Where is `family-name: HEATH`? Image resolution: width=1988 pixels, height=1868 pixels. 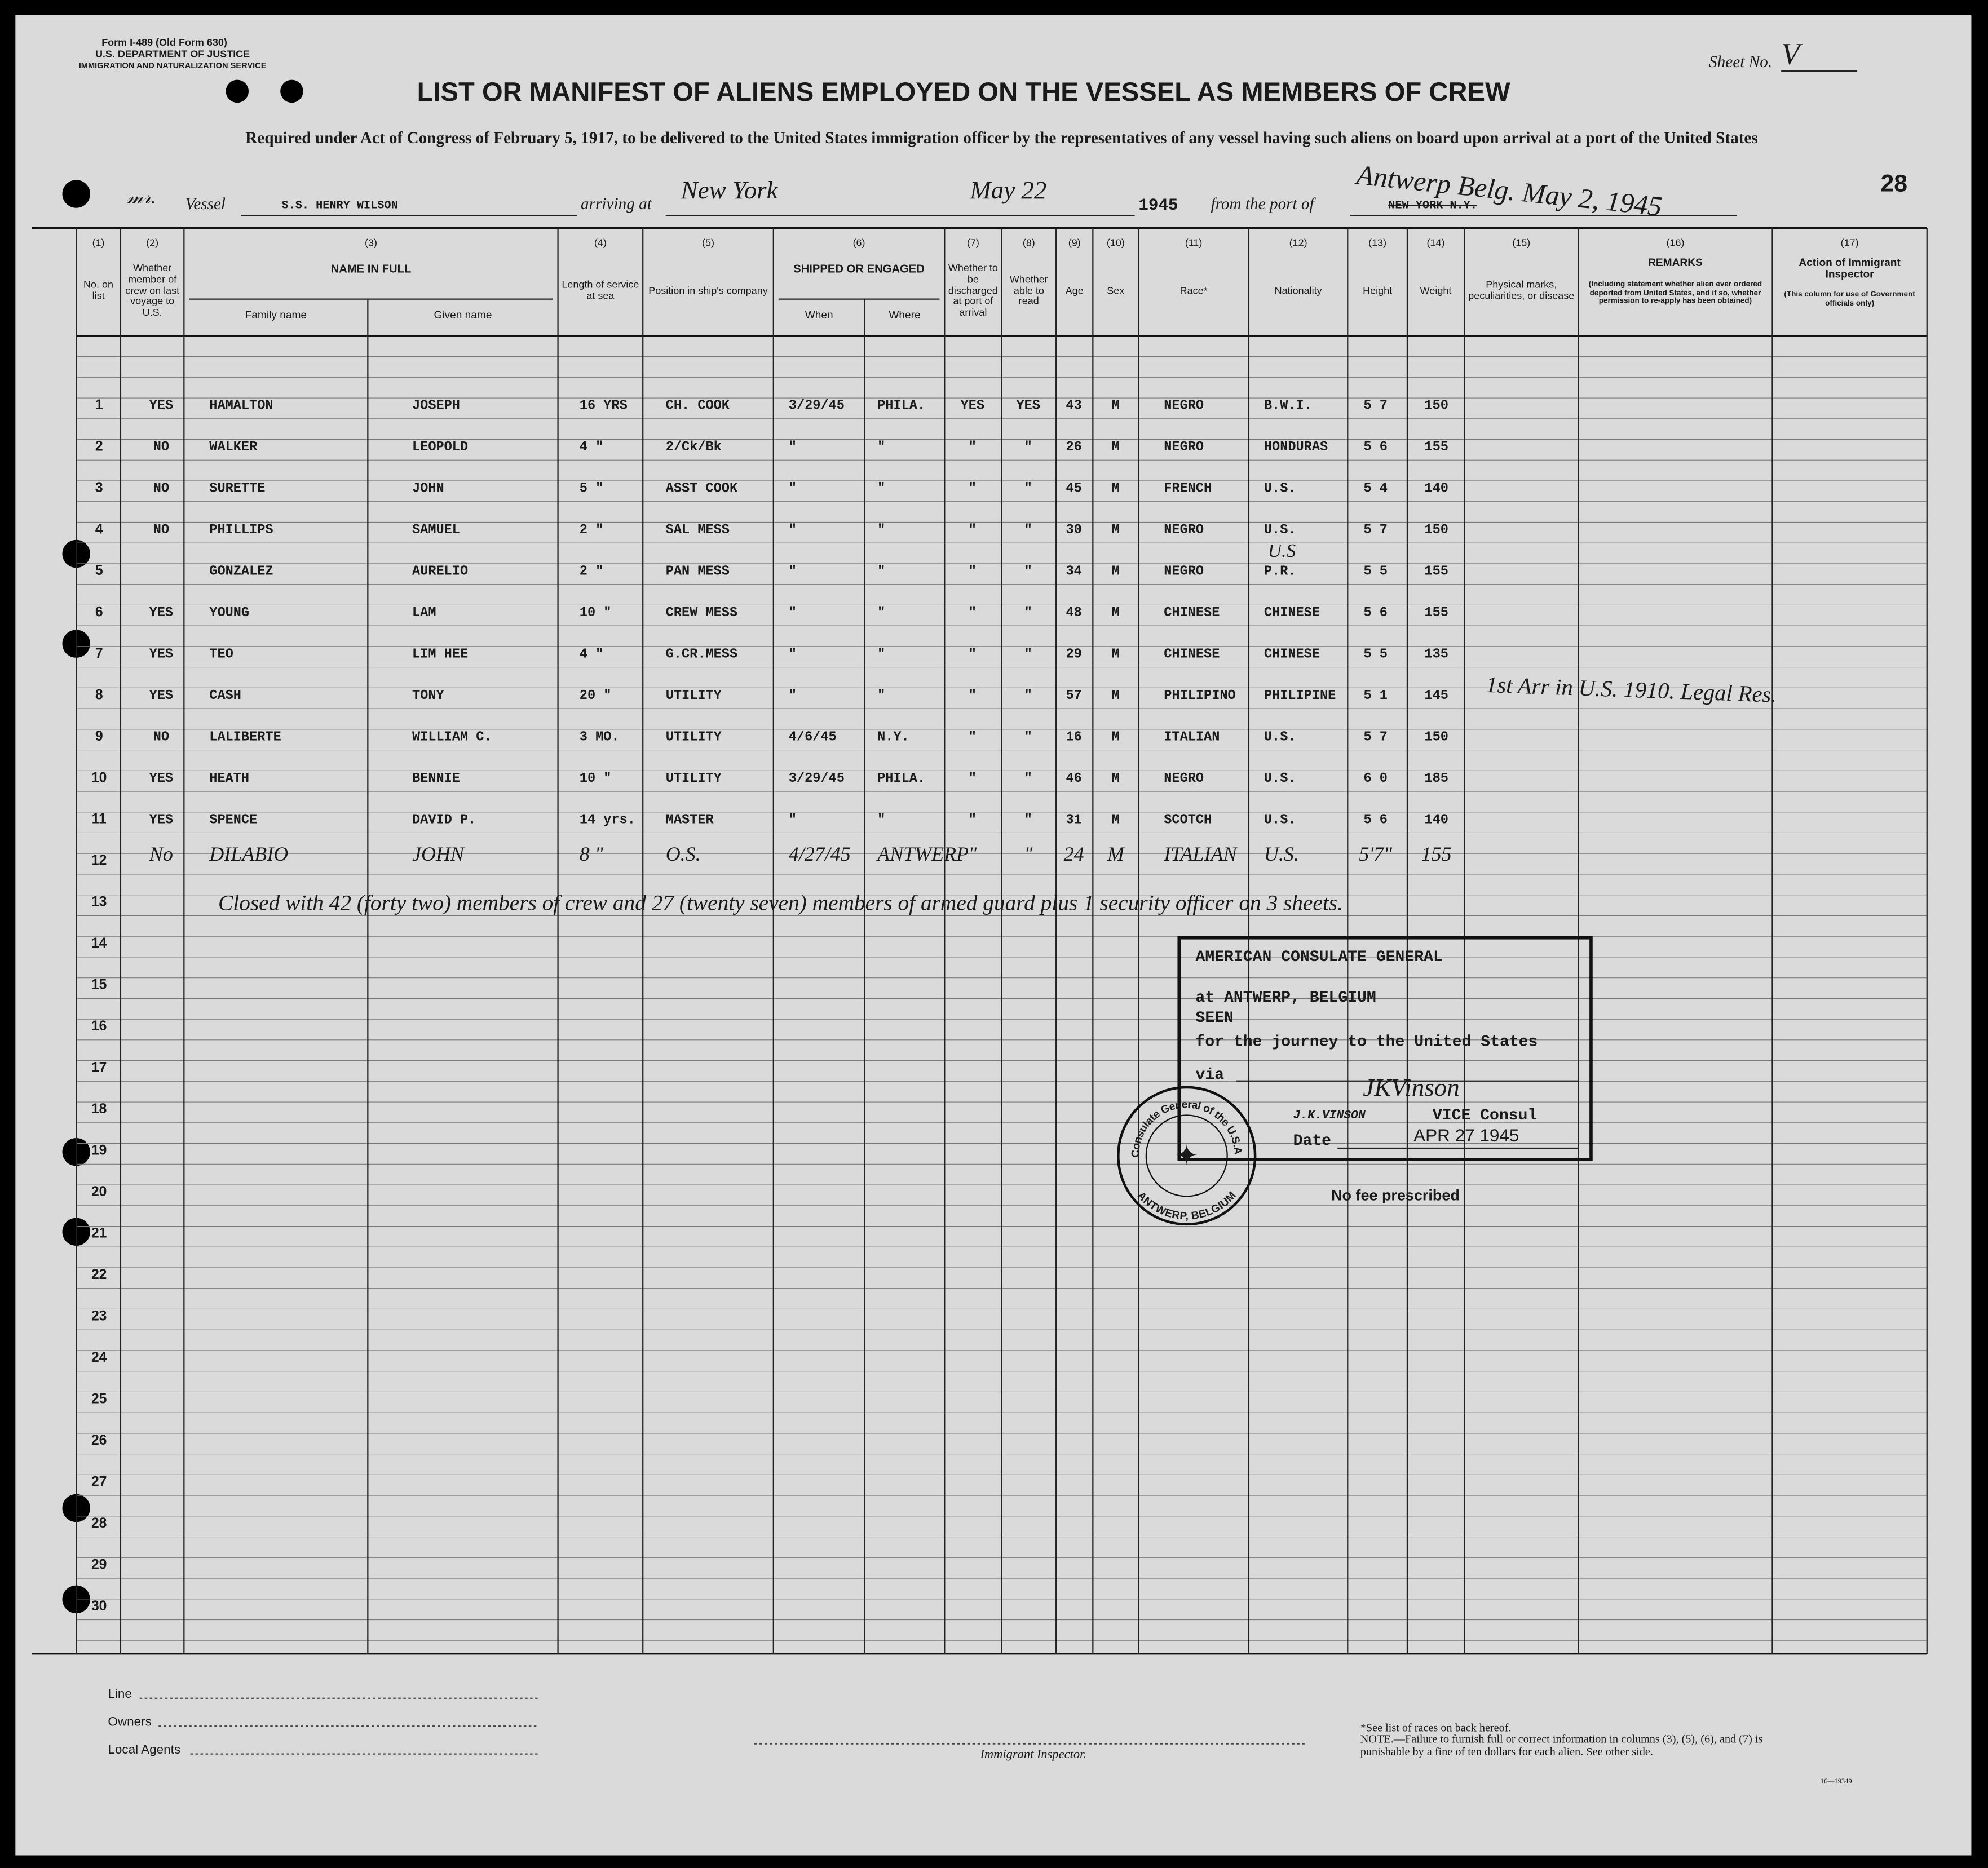 family-name: HEATH is located at coordinates (229, 778).